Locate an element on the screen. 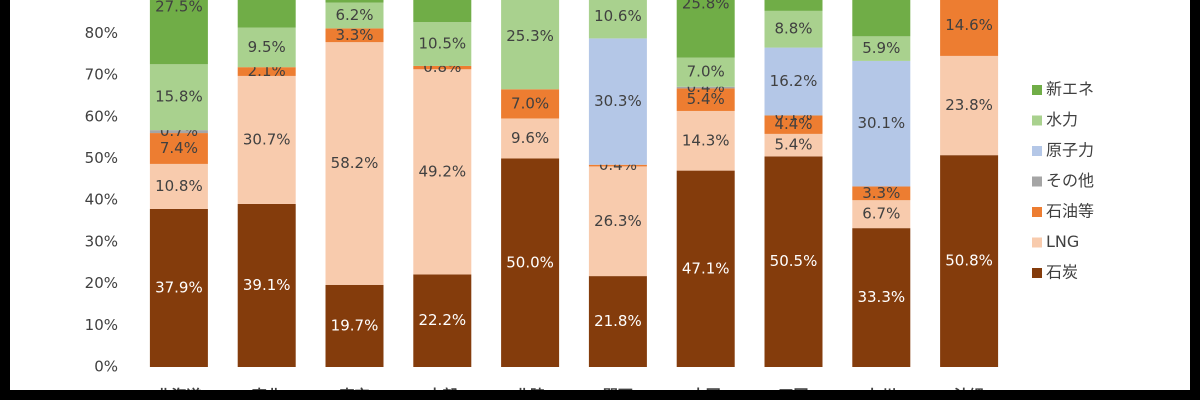 Image resolution: width=1200 pixels, height=400 pixels. y-tick-label: 80% is located at coordinates (101, 33).